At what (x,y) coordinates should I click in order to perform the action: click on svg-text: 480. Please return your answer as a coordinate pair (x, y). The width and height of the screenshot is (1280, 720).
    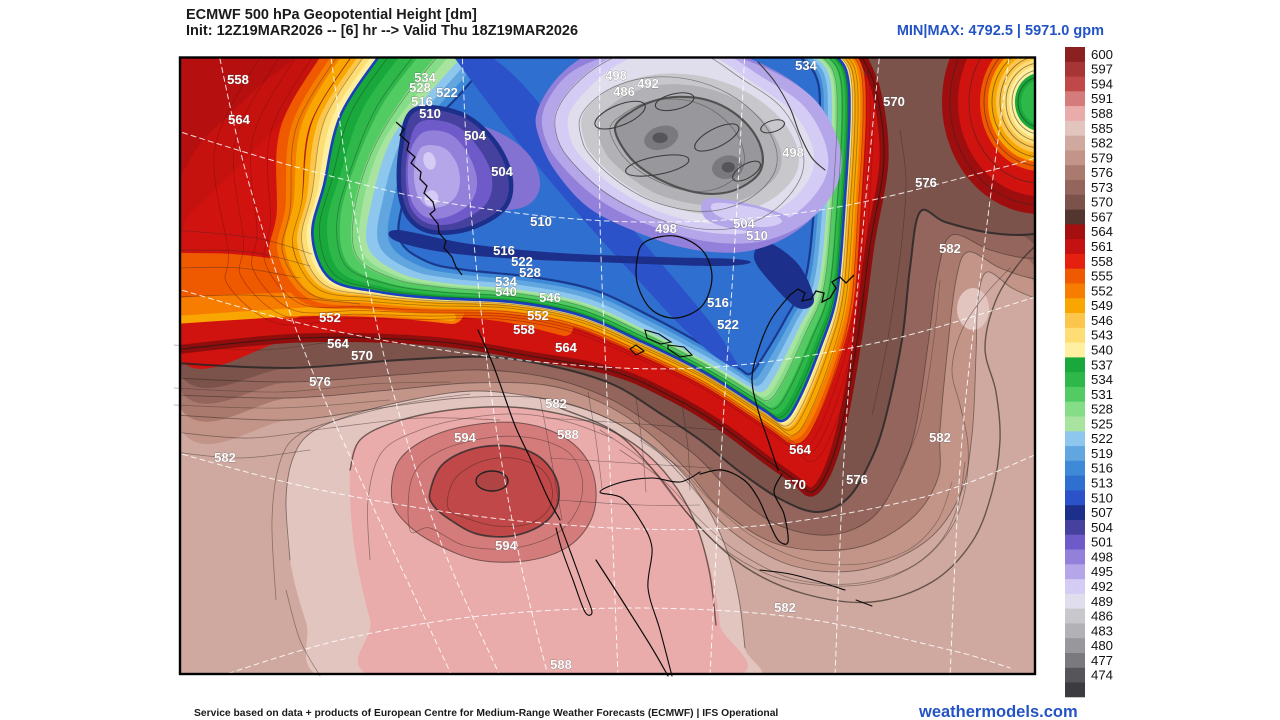
    Looking at the image, I should click on (1102, 645).